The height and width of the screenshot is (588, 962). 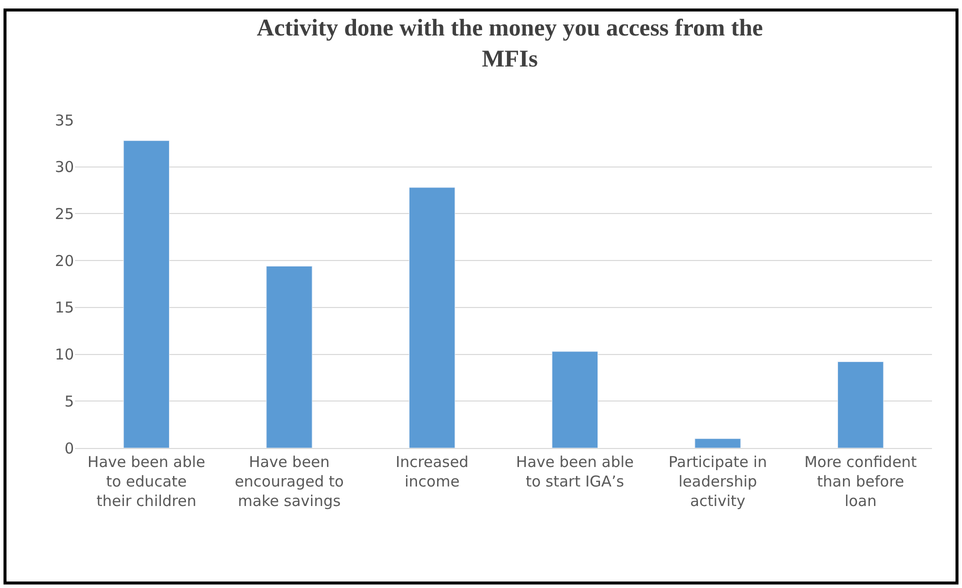 What do you see at coordinates (64, 213) in the screenshot?
I see `y-tick-label: 25` at bounding box center [64, 213].